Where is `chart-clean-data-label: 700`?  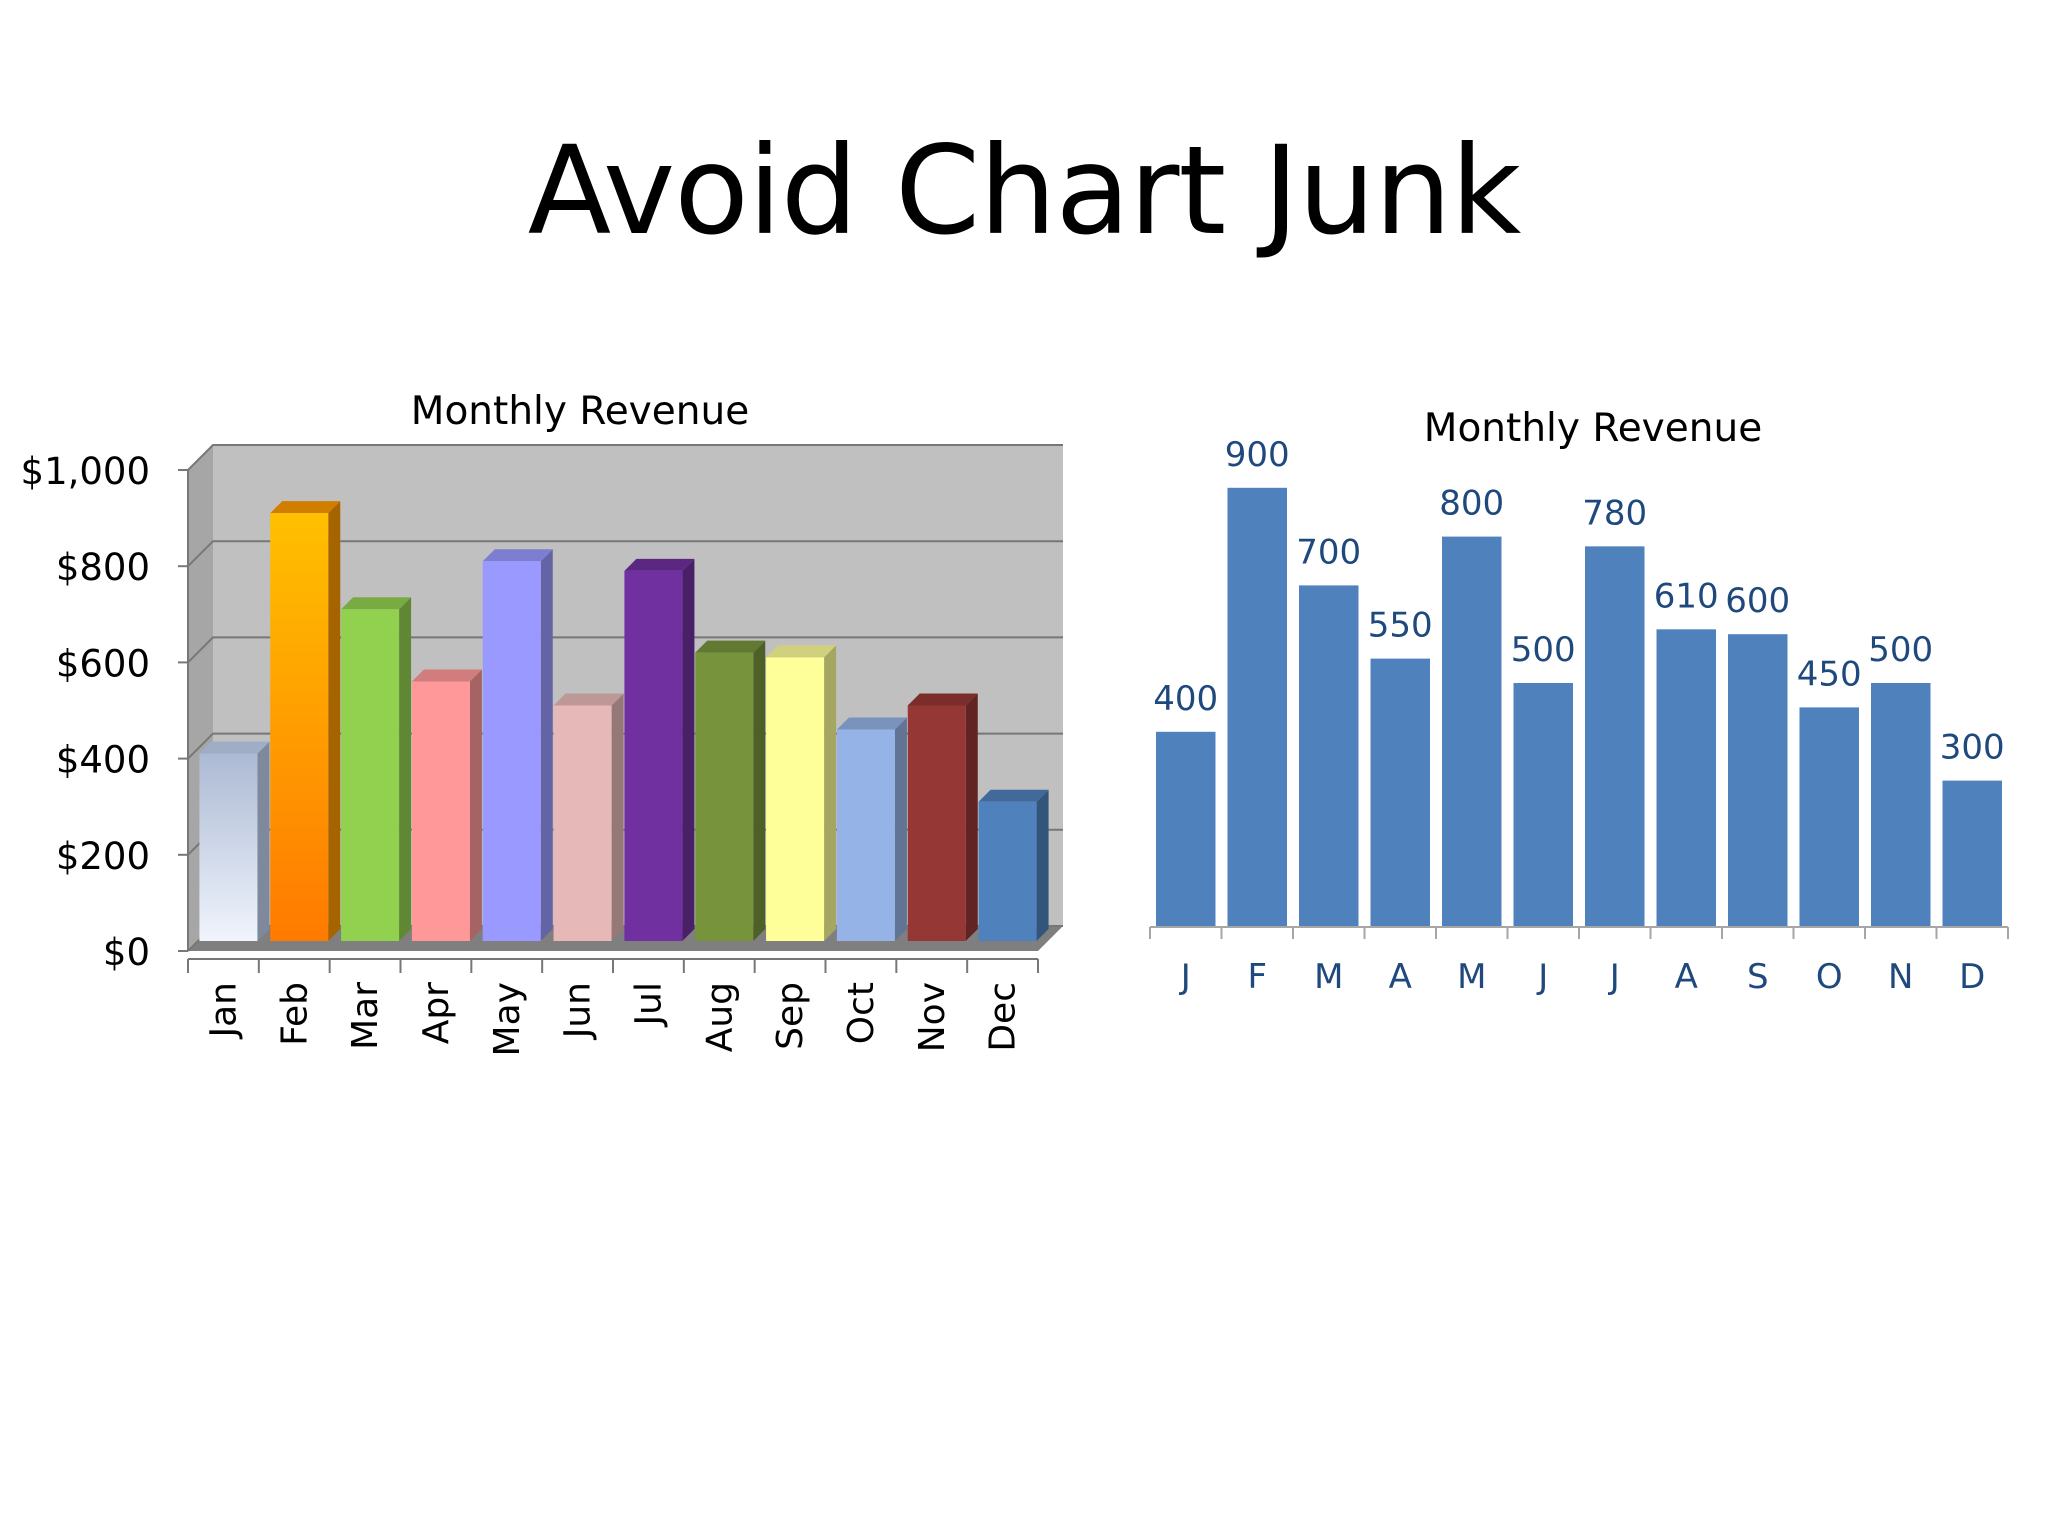 chart-clean-data-label: 700 is located at coordinates (1328, 552).